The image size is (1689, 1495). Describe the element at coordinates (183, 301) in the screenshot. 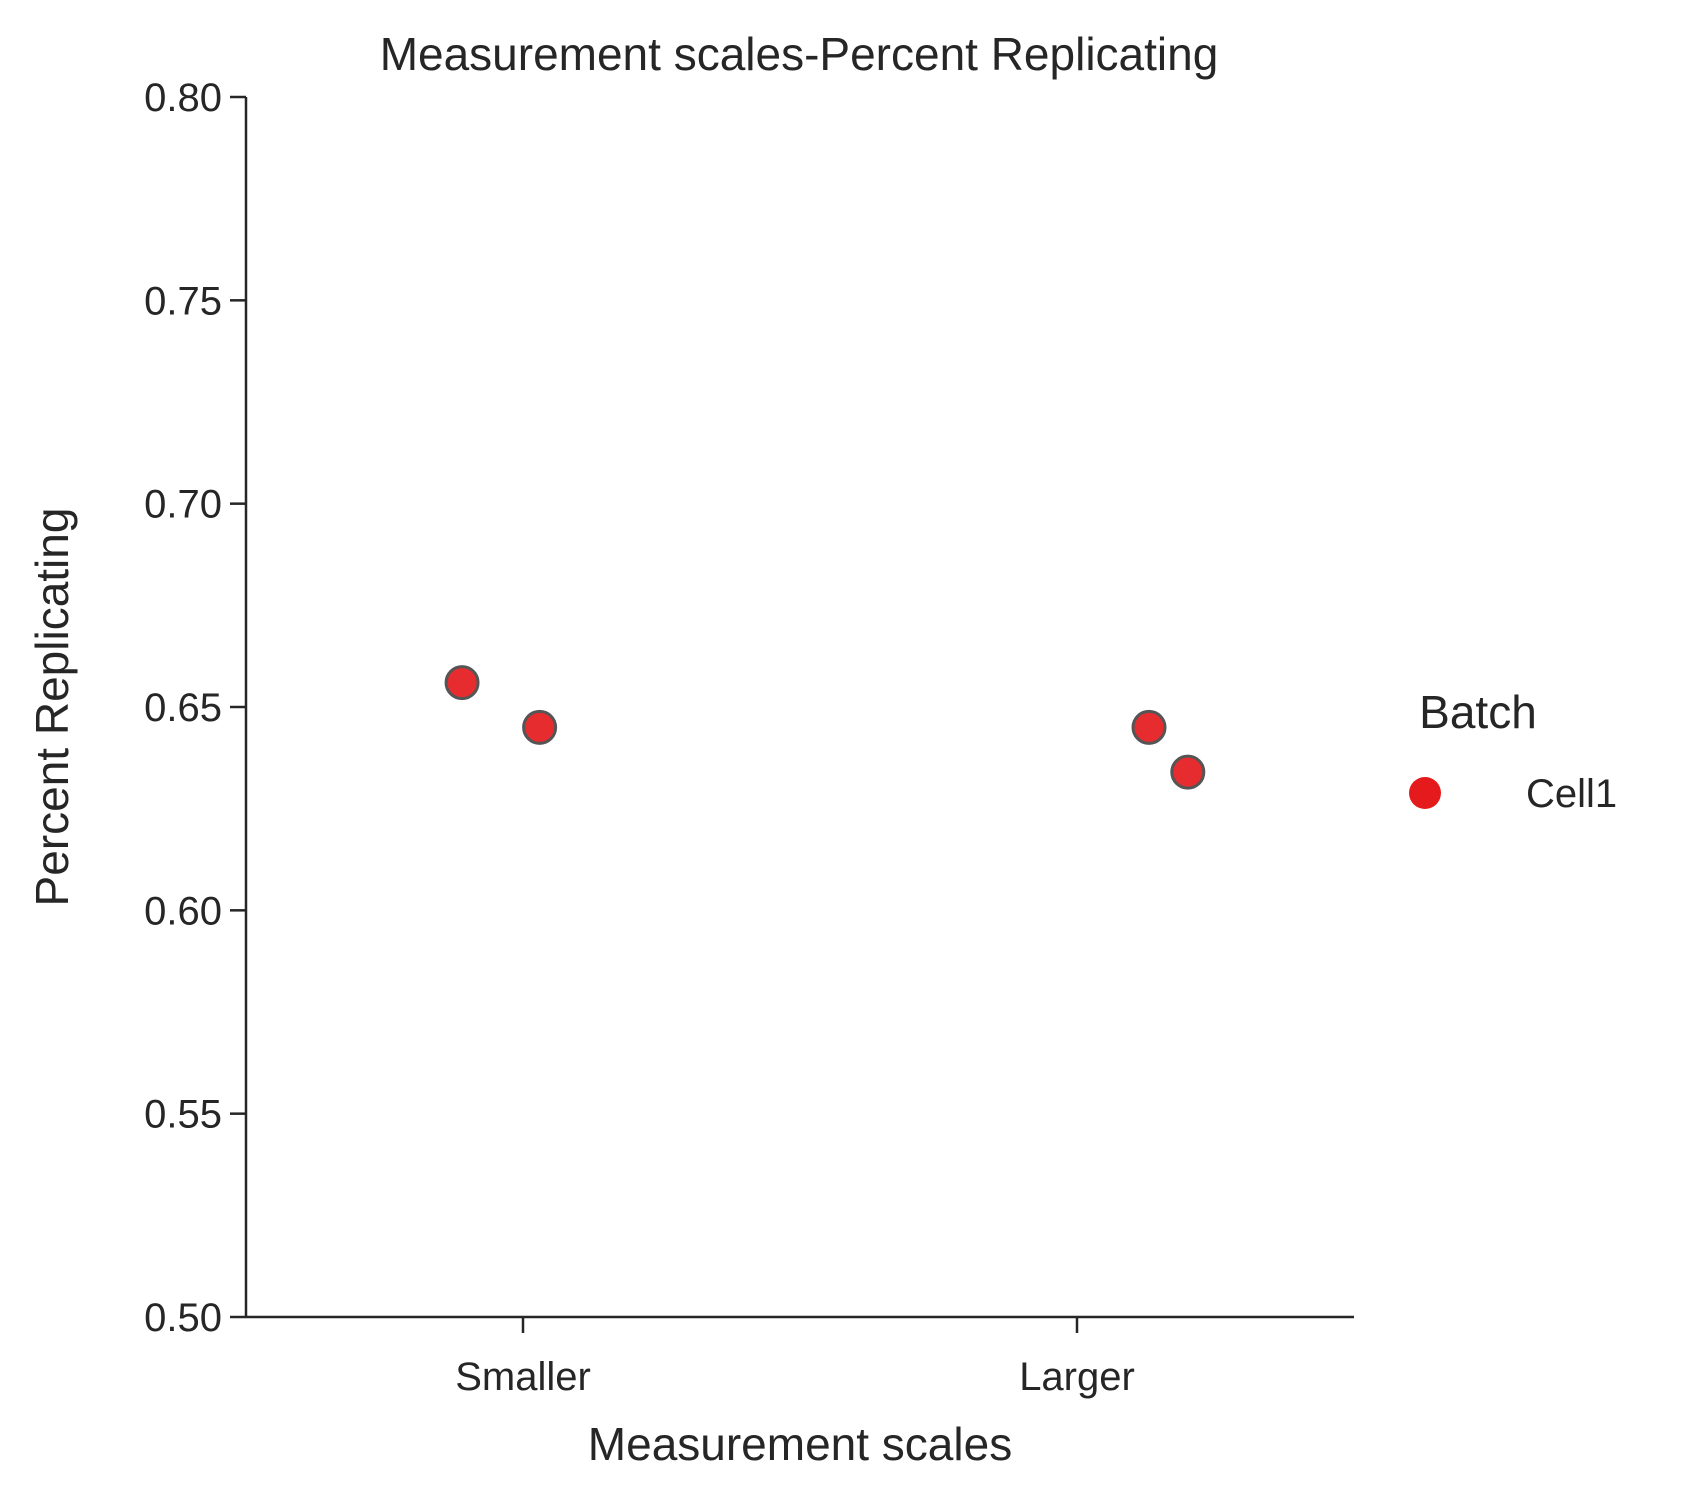

I see `y-tick-label: 0.75` at that location.